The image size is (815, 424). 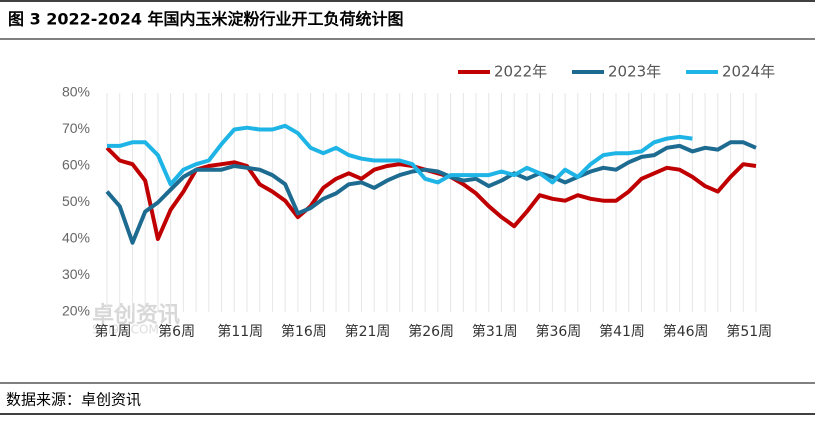 I want to click on y-tick-label: 30%, so click(x=76, y=274).